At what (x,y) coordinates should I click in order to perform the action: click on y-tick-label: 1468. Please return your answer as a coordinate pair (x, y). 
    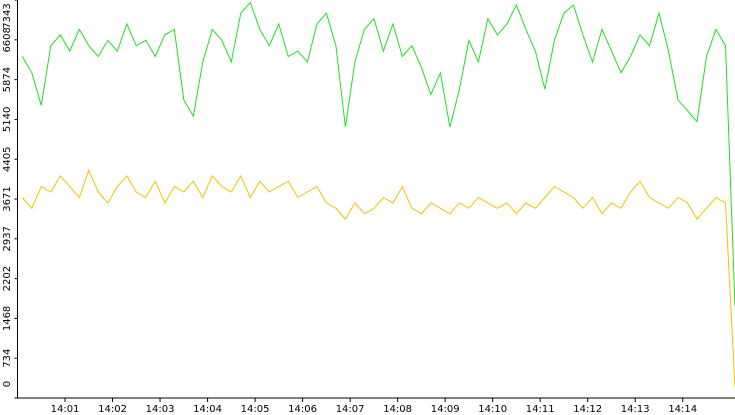
    Looking at the image, I should click on (7, 318).